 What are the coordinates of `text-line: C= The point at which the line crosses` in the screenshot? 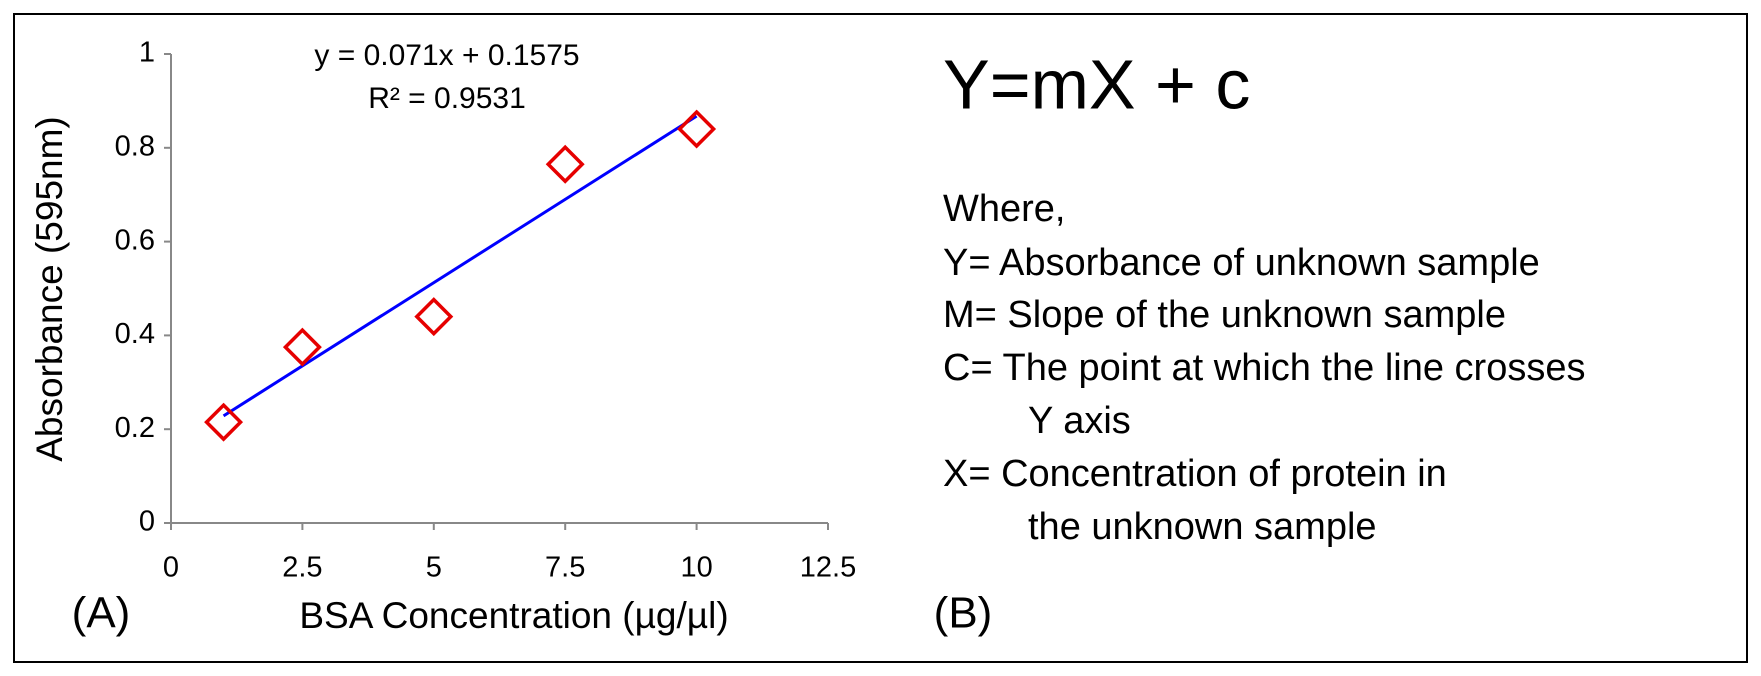 It's located at (1264, 368).